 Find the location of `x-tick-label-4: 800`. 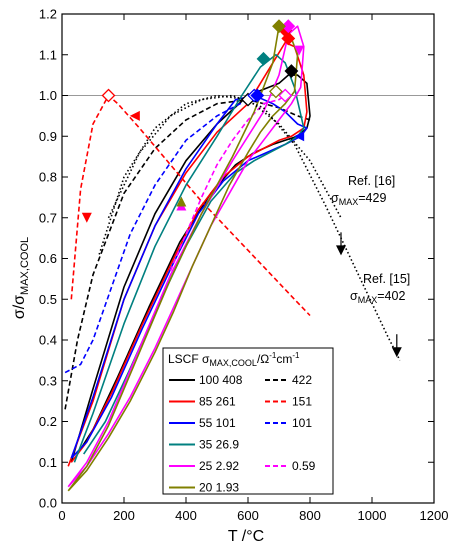

x-tick-label-4: 800 is located at coordinates (310, 515).